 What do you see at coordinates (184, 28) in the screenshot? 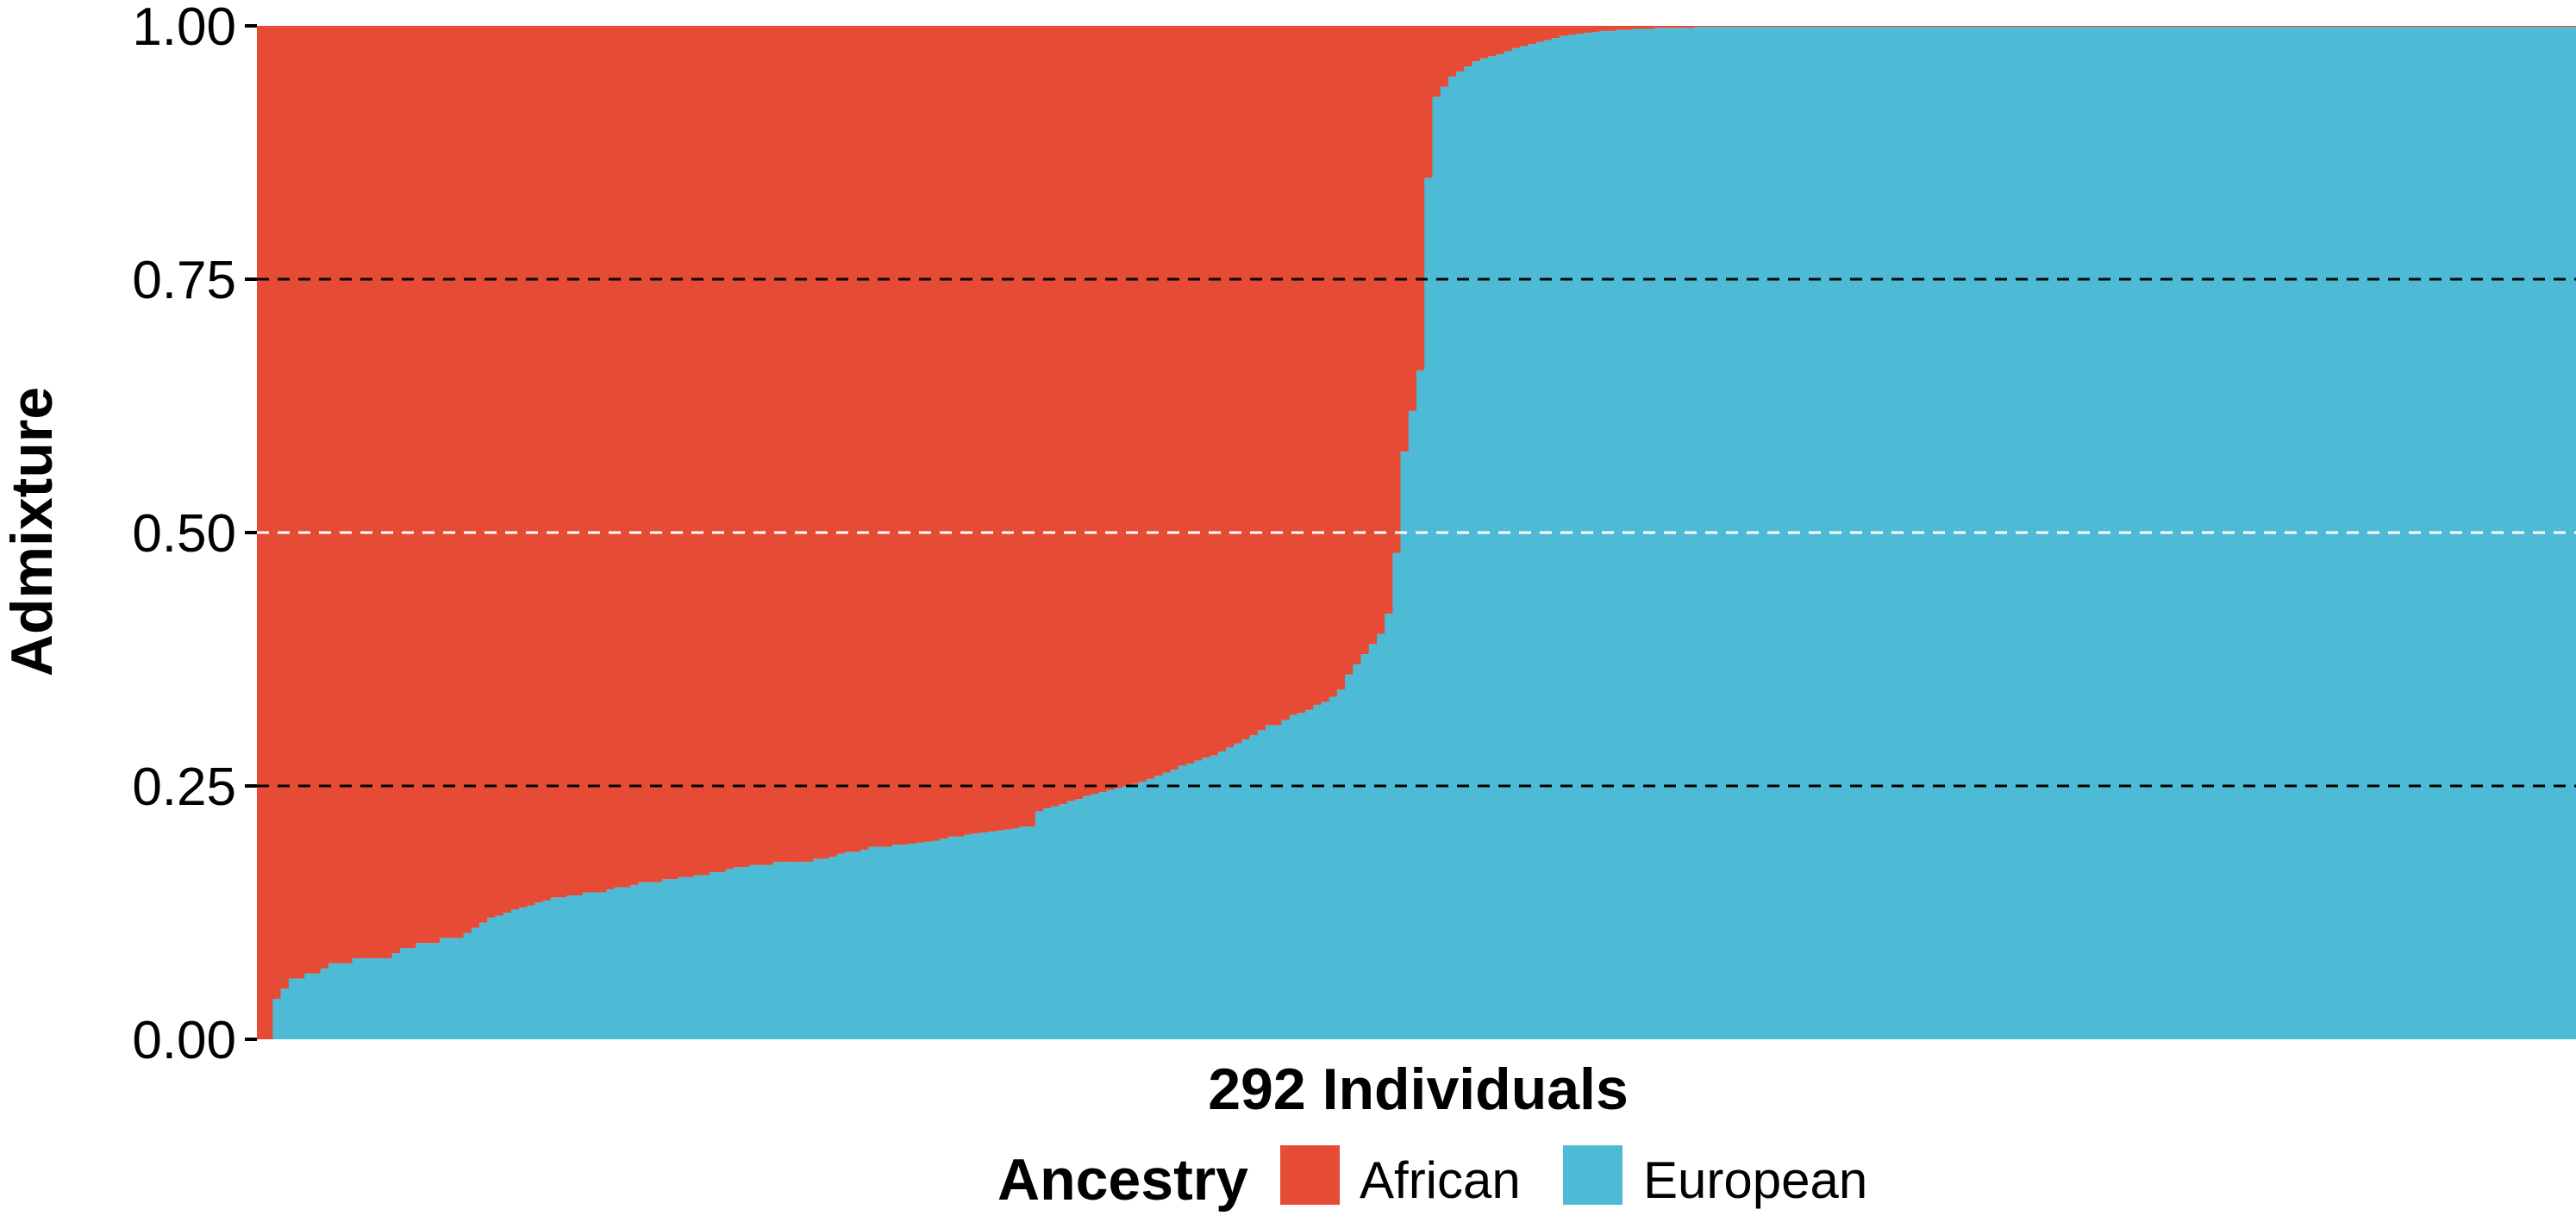
I see `y-tick-label-4: 1.00` at bounding box center [184, 28].